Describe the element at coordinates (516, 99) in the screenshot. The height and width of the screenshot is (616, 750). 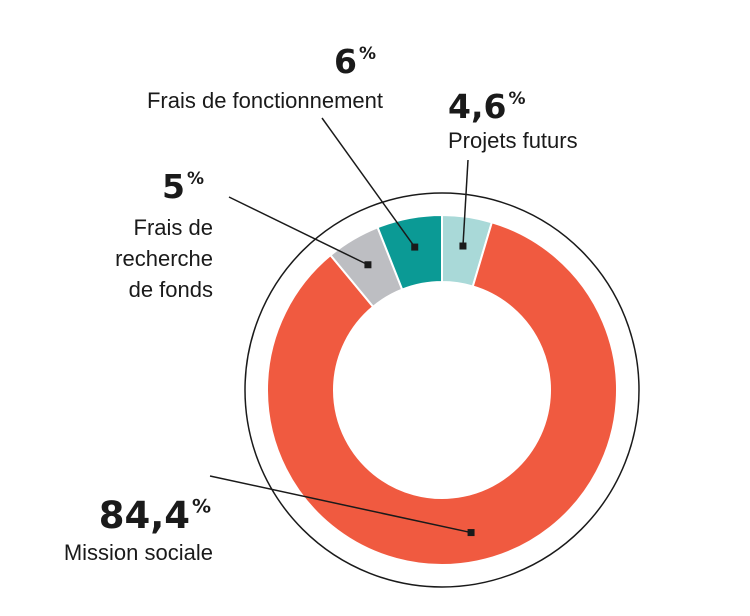
I see `percent-sign-projets: %` at that location.